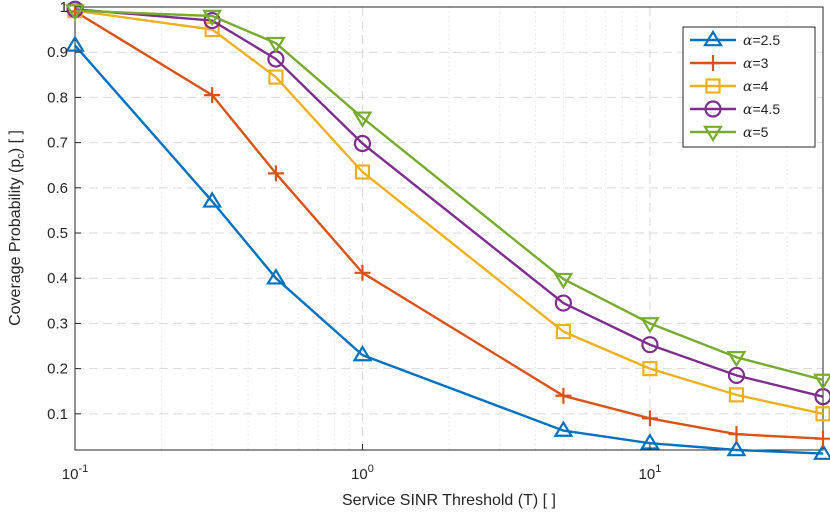 Image resolution: width=830 pixels, height=514 pixels. I want to click on y-tick-label: 1, so click(64, 8).